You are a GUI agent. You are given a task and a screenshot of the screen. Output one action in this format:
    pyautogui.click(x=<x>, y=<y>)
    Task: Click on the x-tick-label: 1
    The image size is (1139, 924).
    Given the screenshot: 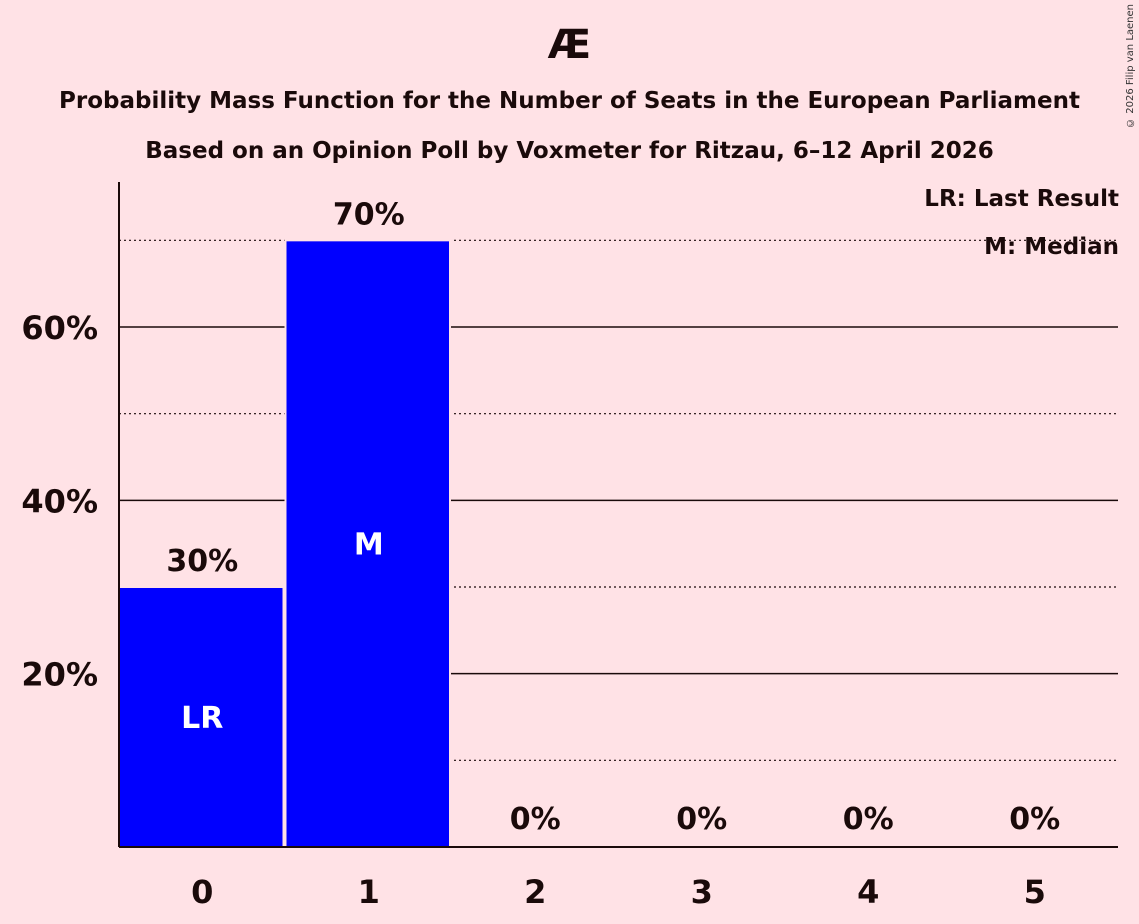 What is the action you would take?
    pyautogui.click(x=369, y=892)
    